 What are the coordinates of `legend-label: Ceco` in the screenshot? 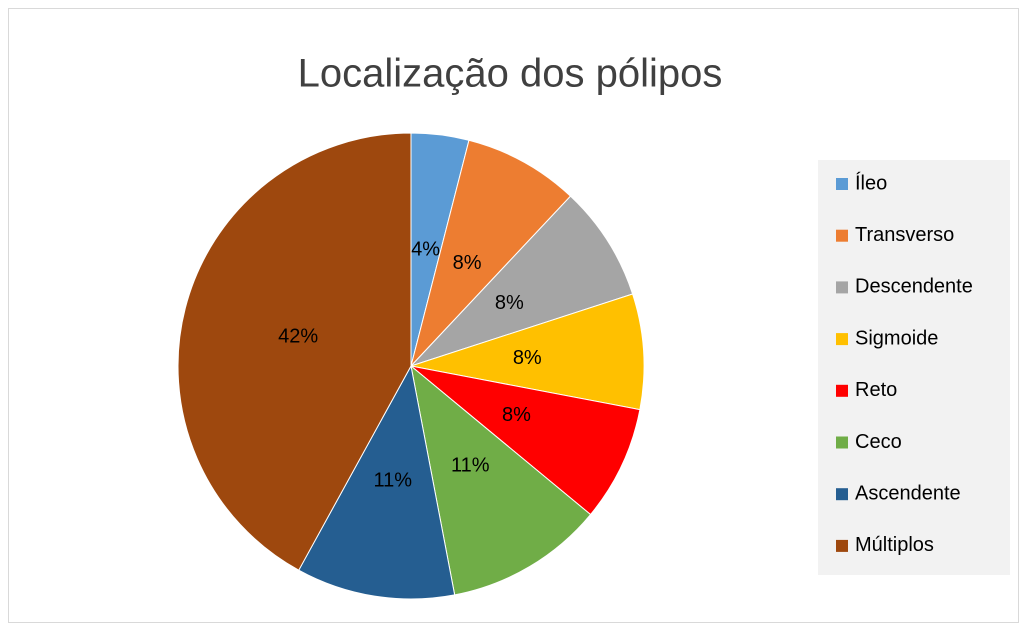 It's located at (878, 442).